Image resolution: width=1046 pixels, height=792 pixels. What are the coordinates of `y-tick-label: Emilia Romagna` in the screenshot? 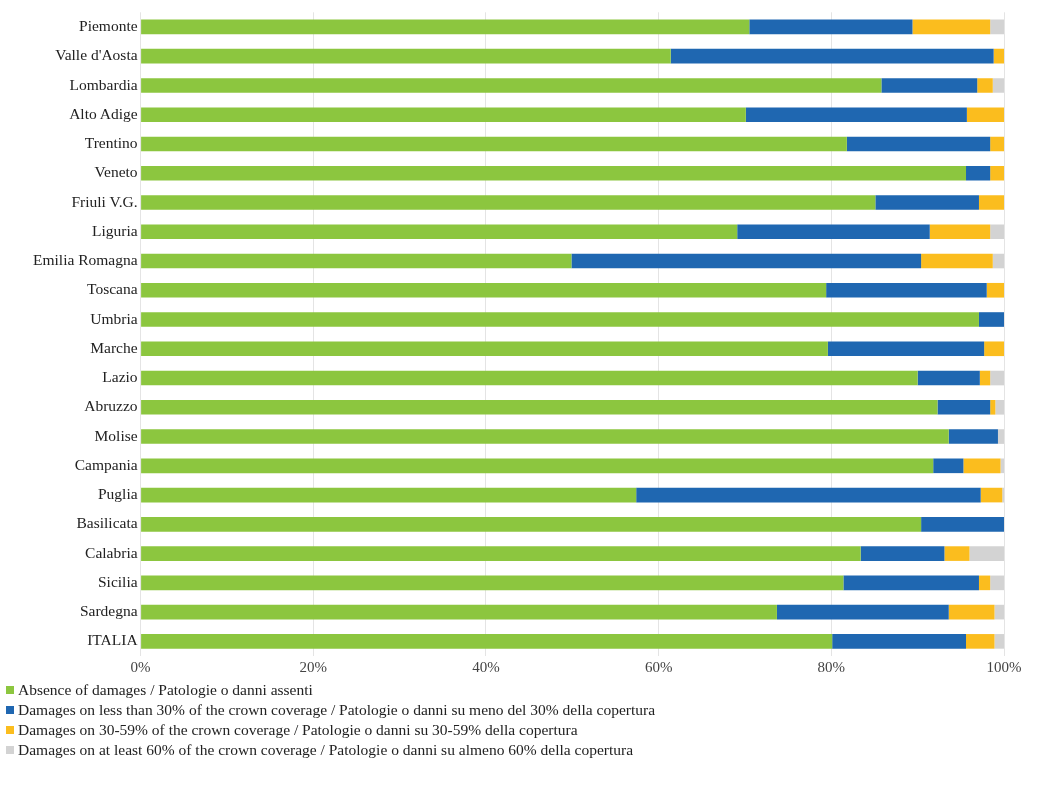 It's located at (85, 260).